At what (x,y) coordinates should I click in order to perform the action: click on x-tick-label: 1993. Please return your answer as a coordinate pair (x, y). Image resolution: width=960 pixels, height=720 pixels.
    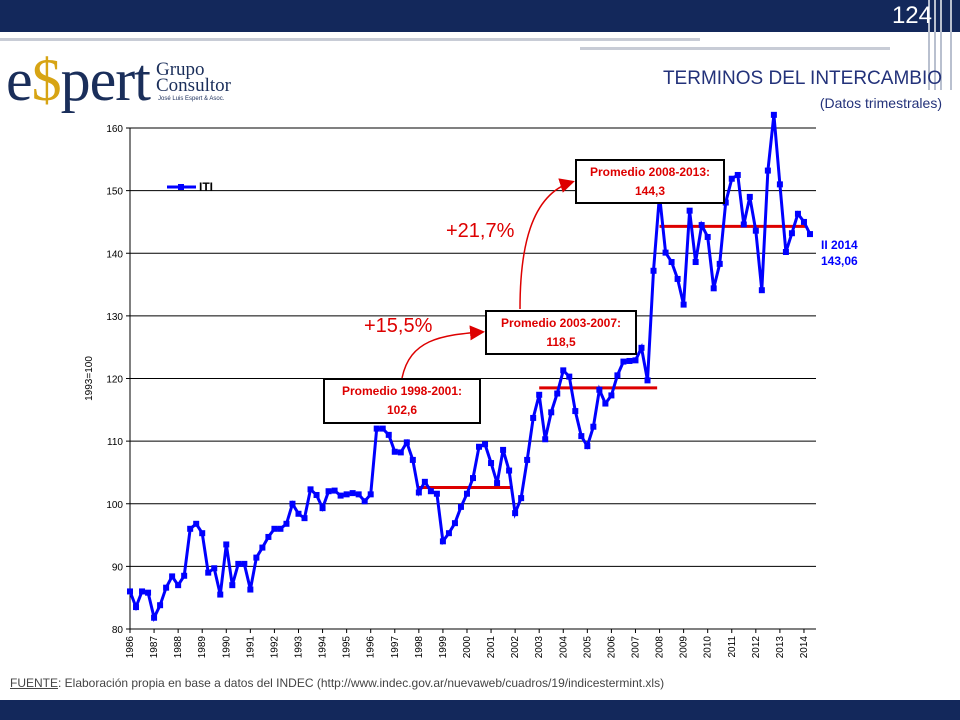
    Looking at the image, I should click on (298, 647).